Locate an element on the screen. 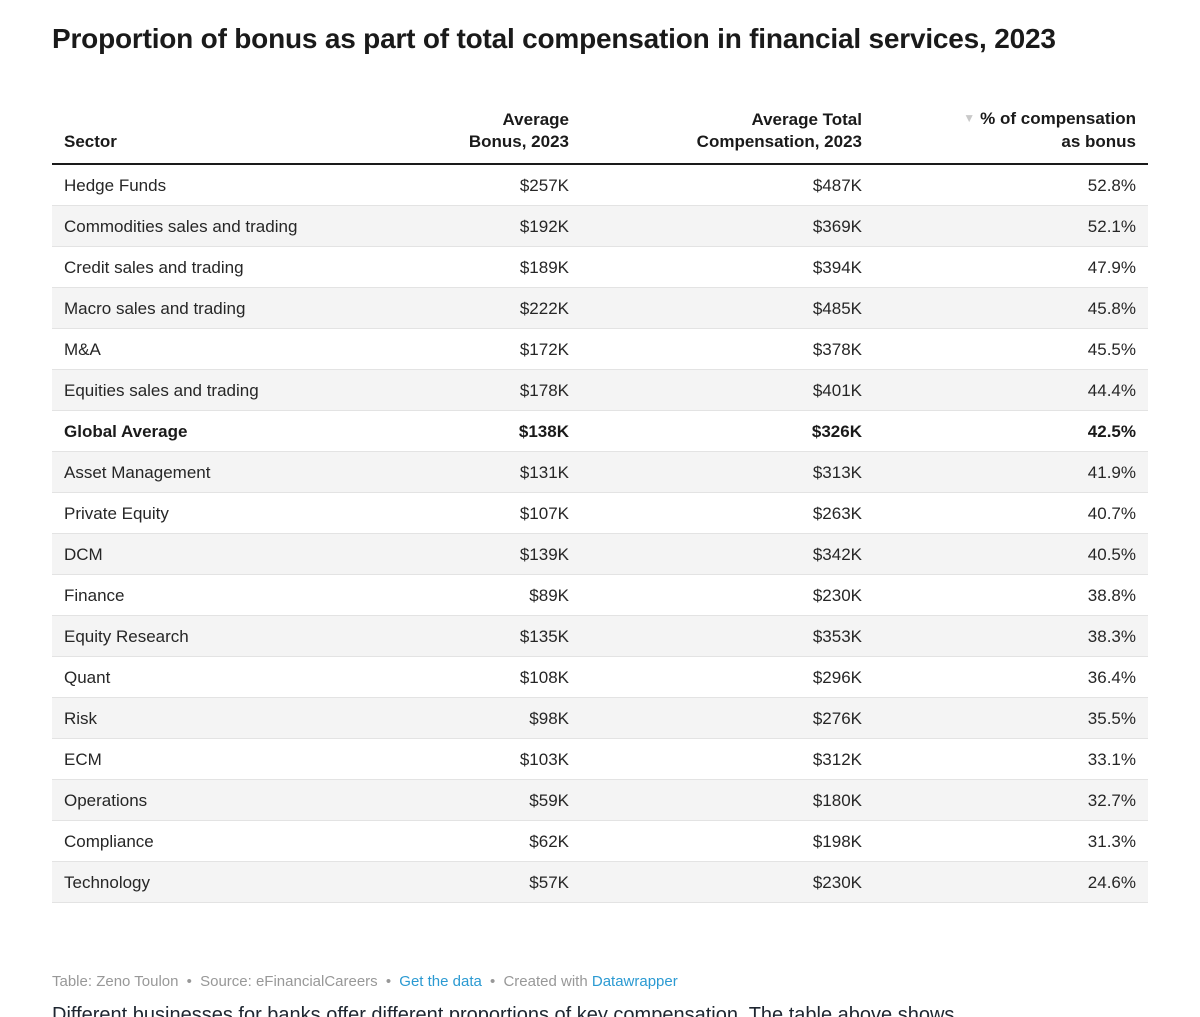 The height and width of the screenshot is (1017, 1200). average-bonus-cell: $57K is located at coordinates (549, 882).